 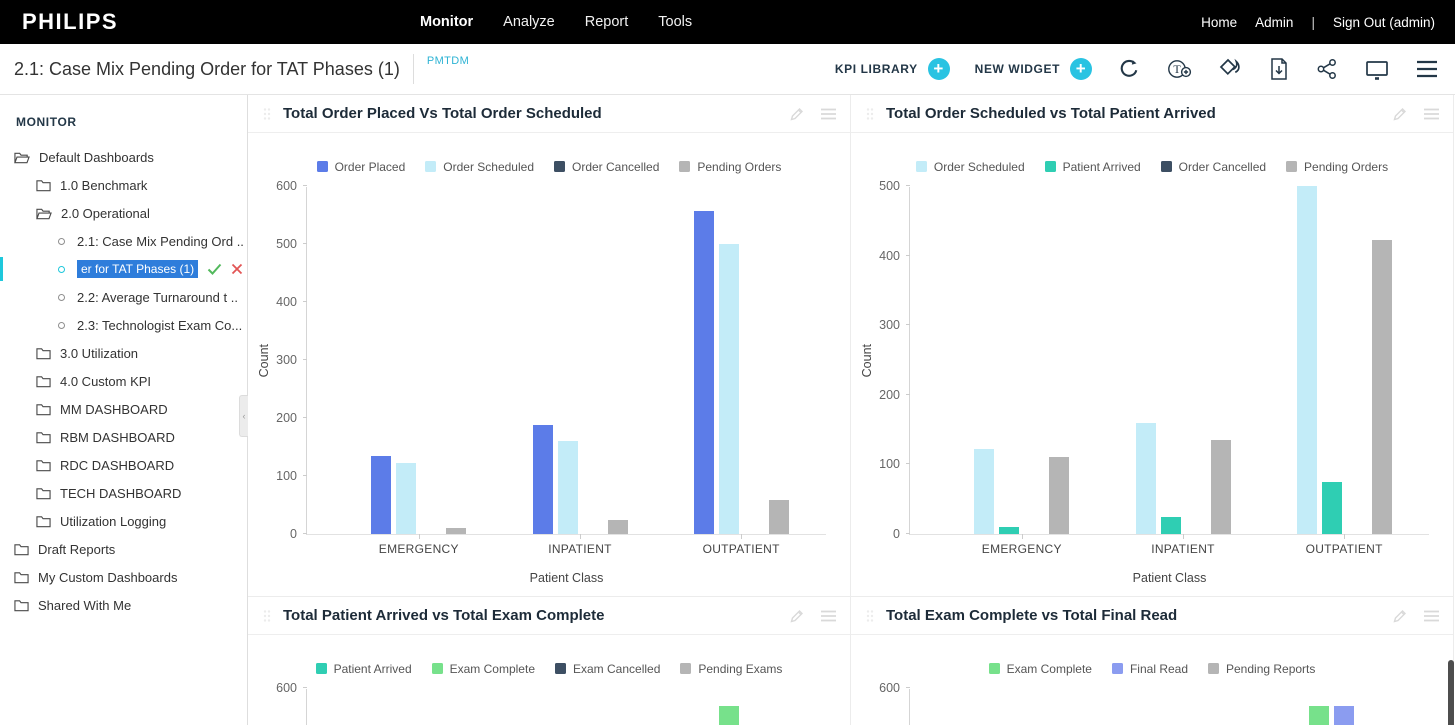 I want to click on add-text-icon: T, so click(x=1179, y=69).